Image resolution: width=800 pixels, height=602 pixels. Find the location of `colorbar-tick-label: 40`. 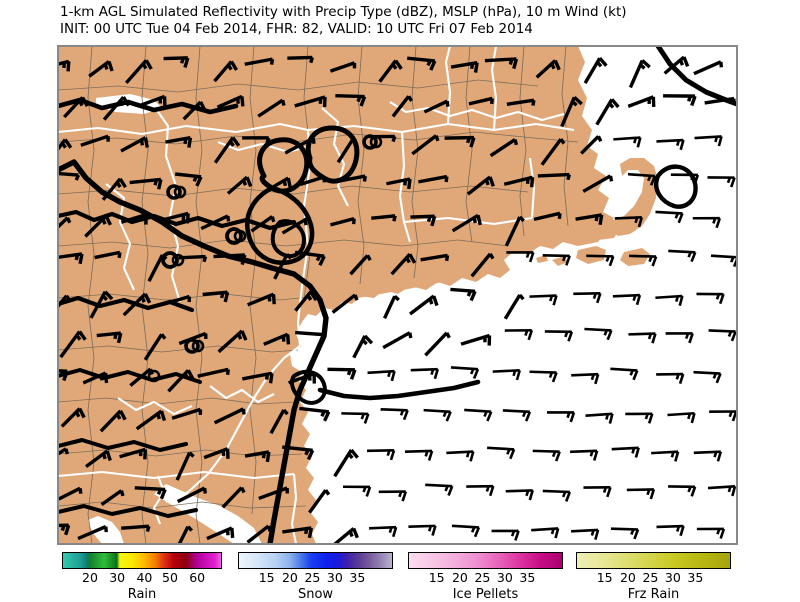

colorbar-tick-label: 40 is located at coordinates (144, 577).